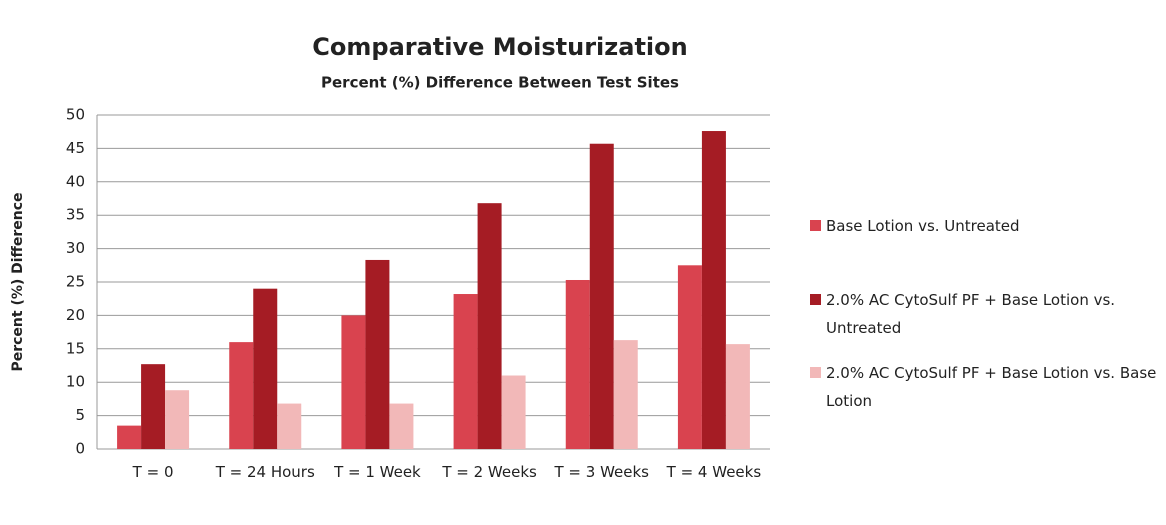  Describe the element at coordinates (75, 115) in the screenshot. I see `y-tick-label: 50` at that location.